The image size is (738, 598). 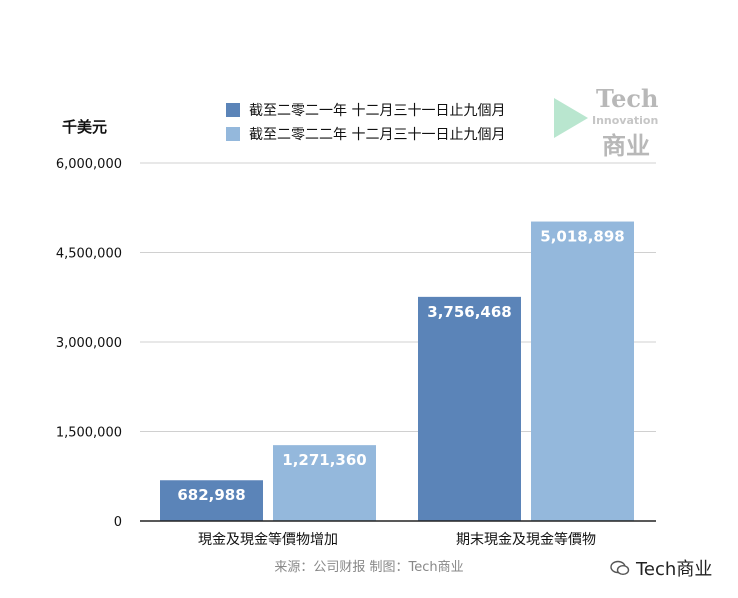 What do you see at coordinates (582, 237) in the screenshot?
I see `bar-value-label: 5,018,898` at bounding box center [582, 237].